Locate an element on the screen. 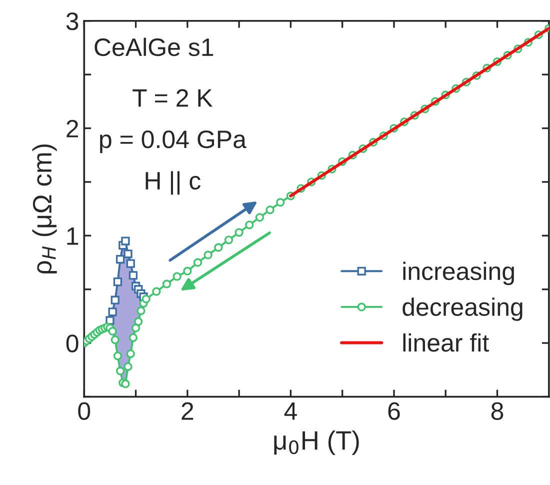  x-tick-label: 6 is located at coordinates (394, 411).